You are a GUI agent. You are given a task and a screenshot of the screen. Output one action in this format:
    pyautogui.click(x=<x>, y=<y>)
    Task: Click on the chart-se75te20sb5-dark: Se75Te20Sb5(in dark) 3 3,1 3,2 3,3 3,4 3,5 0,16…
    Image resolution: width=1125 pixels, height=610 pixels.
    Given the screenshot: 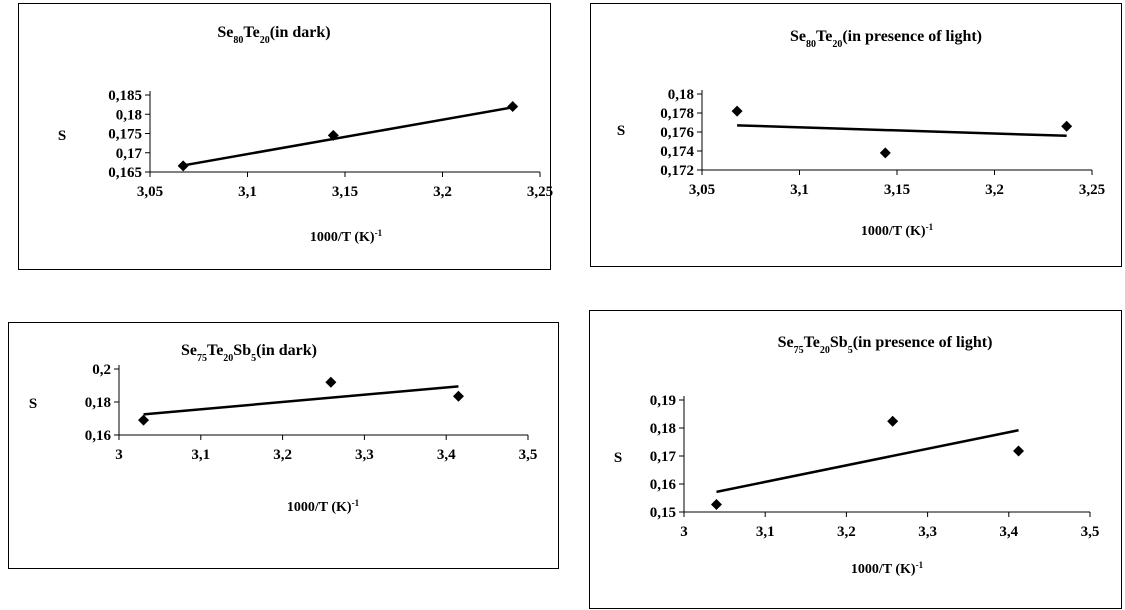 What is the action you would take?
    pyautogui.click(x=283, y=428)
    